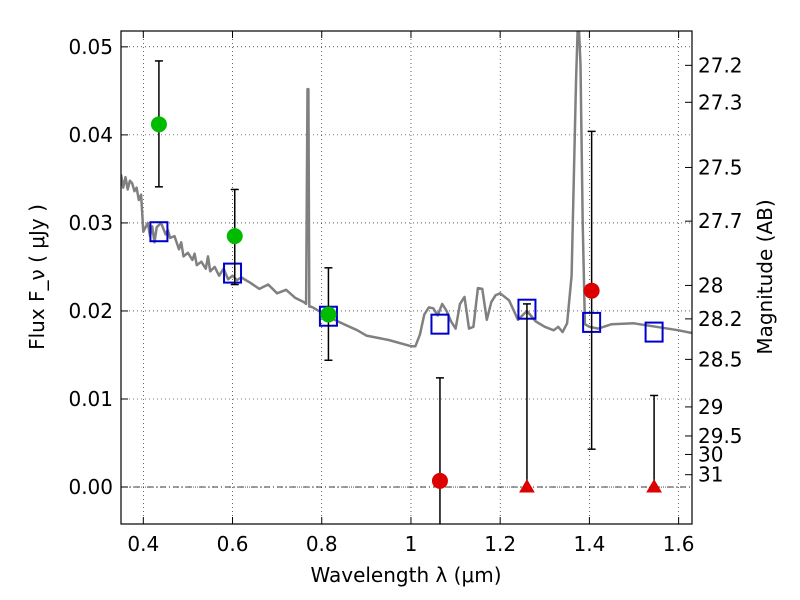 The height and width of the screenshot is (600, 800). Describe the element at coordinates (322, 544) in the screenshot. I see `x-tick-label: 0.8` at that location.